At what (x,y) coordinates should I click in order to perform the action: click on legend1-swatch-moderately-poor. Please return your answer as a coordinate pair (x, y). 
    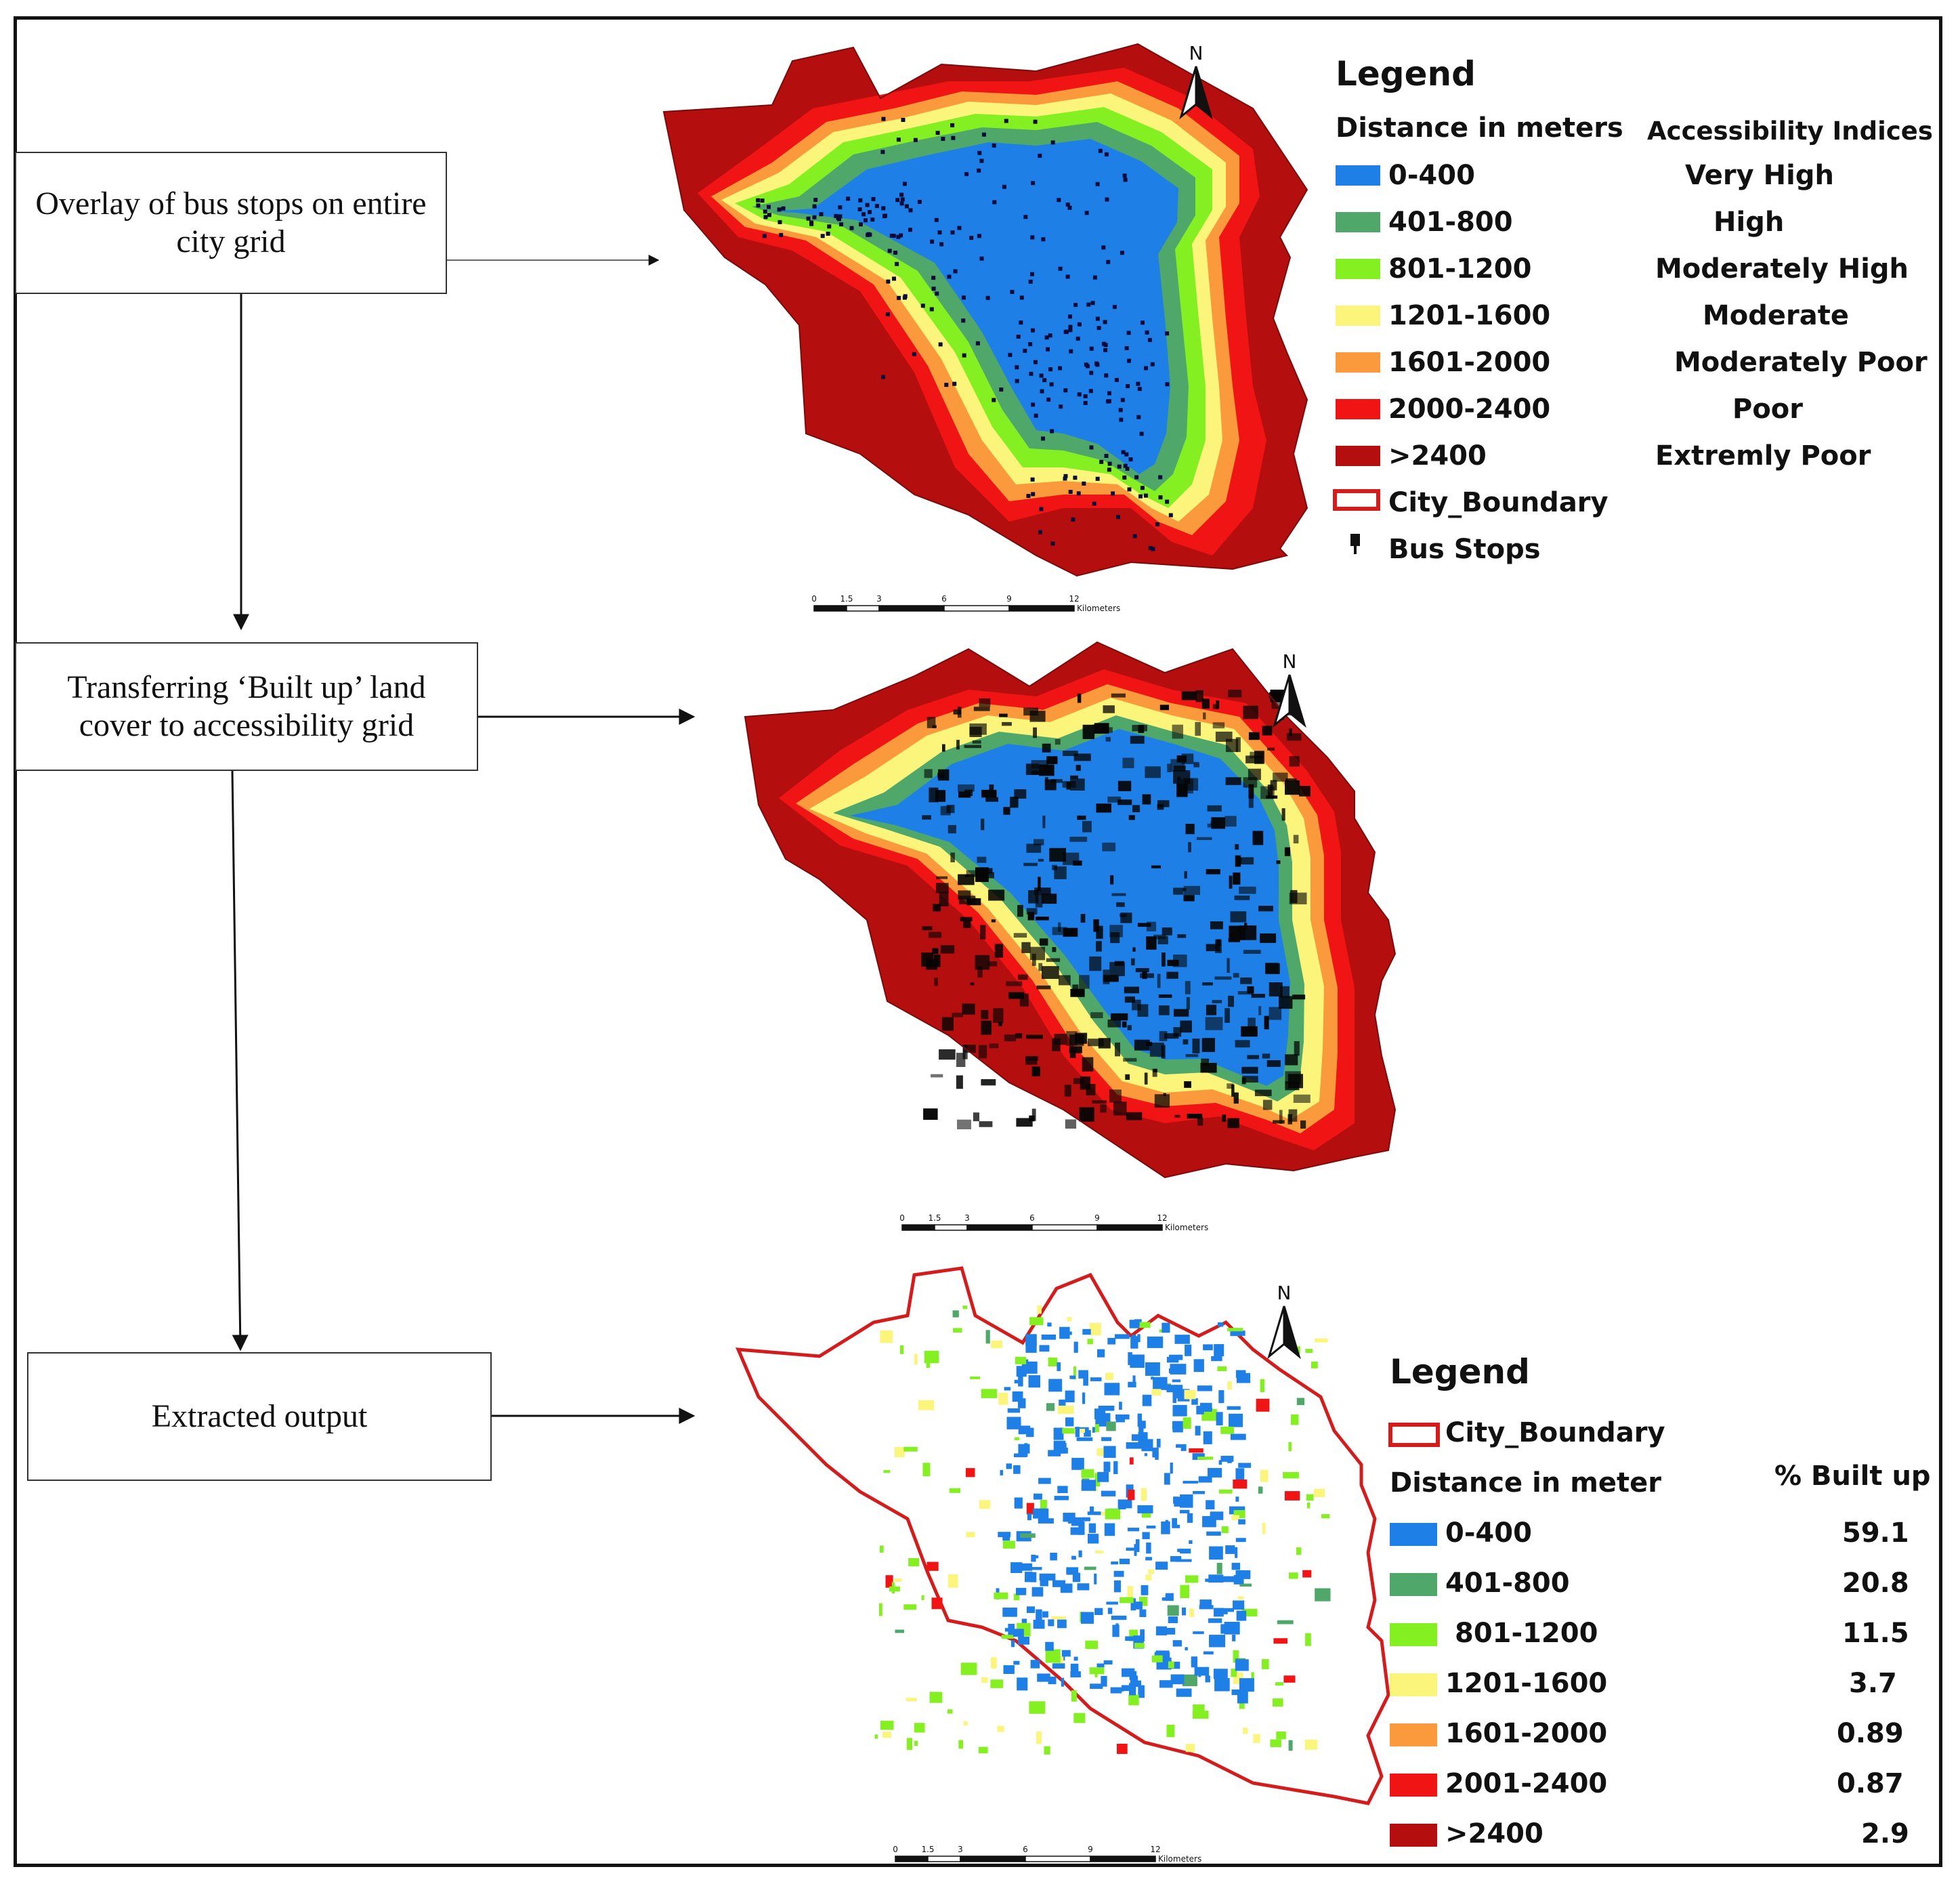
    Looking at the image, I should click on (1358, 362).